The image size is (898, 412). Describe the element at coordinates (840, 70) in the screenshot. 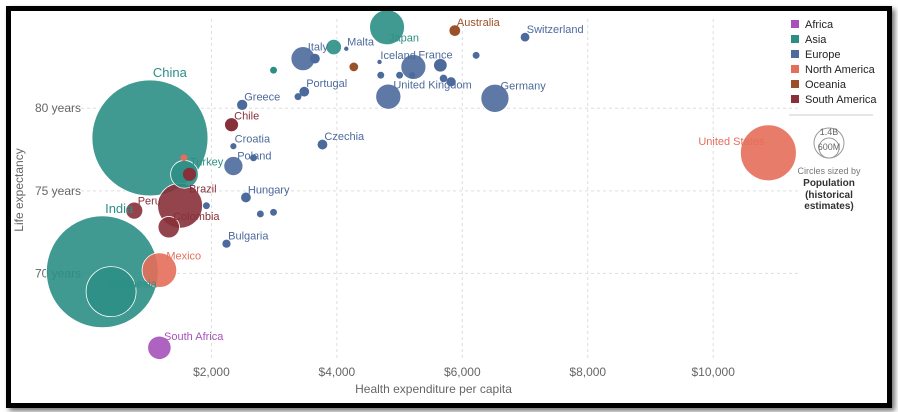

I see `legend-label: North America` at that location.